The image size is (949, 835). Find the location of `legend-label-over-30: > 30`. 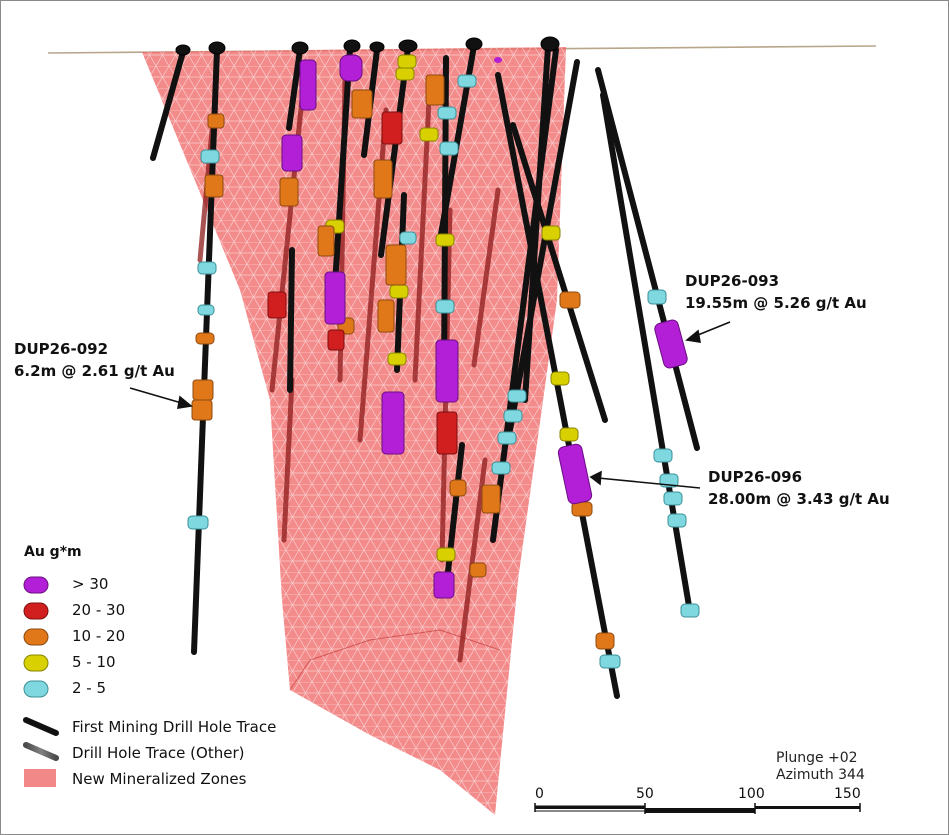

legend-label-over-30: > 30 is located at coordinates (90, 584).